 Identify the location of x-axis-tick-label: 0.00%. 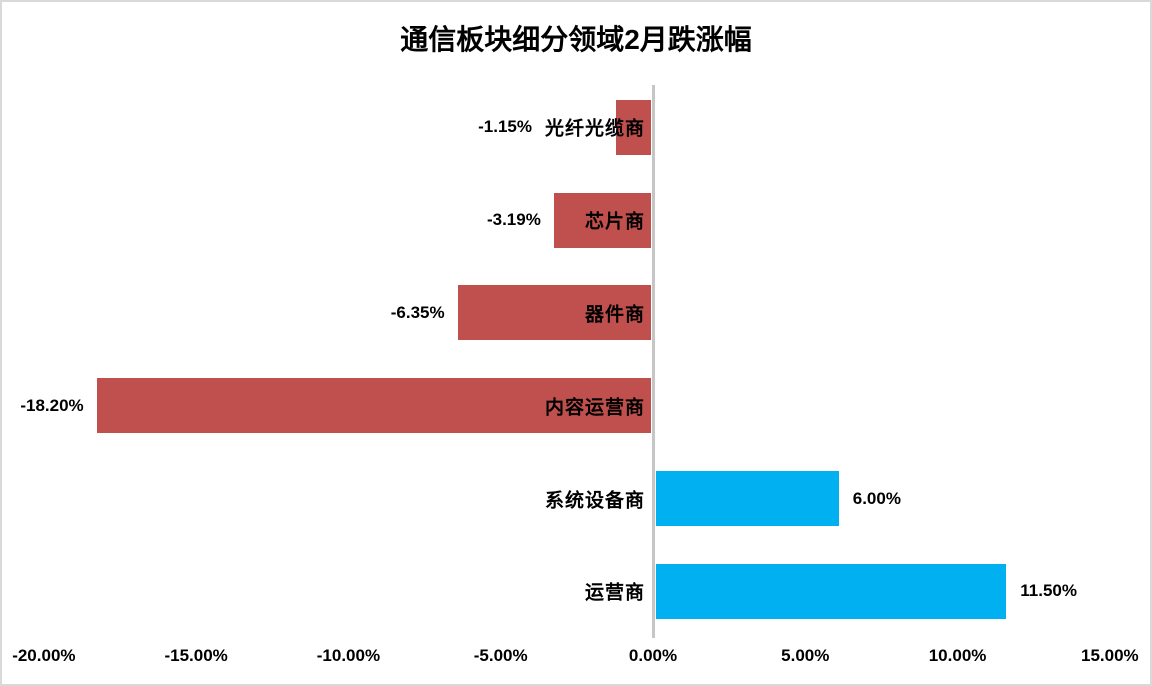
(653, 655).